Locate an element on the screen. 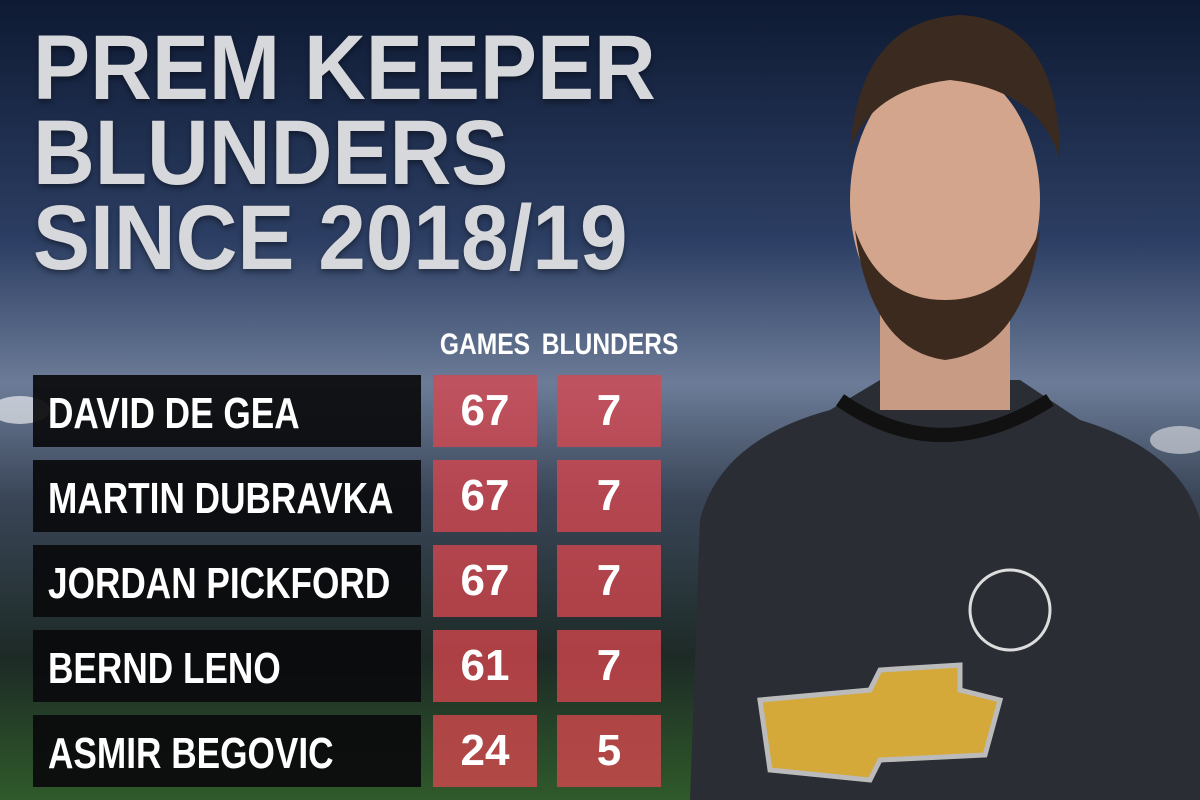 This screenshot has height=800, width=1200. name-cell: DAVID DE GEA is located at coordinates (227, 411).